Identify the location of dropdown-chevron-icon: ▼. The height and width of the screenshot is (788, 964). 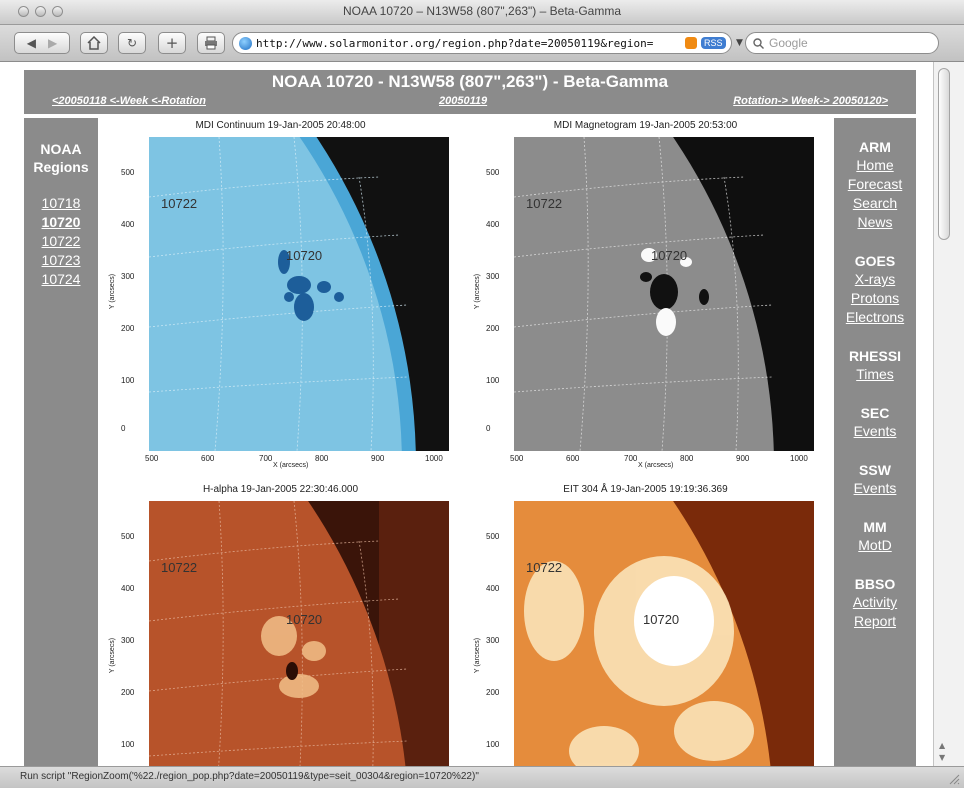
(739, 43).